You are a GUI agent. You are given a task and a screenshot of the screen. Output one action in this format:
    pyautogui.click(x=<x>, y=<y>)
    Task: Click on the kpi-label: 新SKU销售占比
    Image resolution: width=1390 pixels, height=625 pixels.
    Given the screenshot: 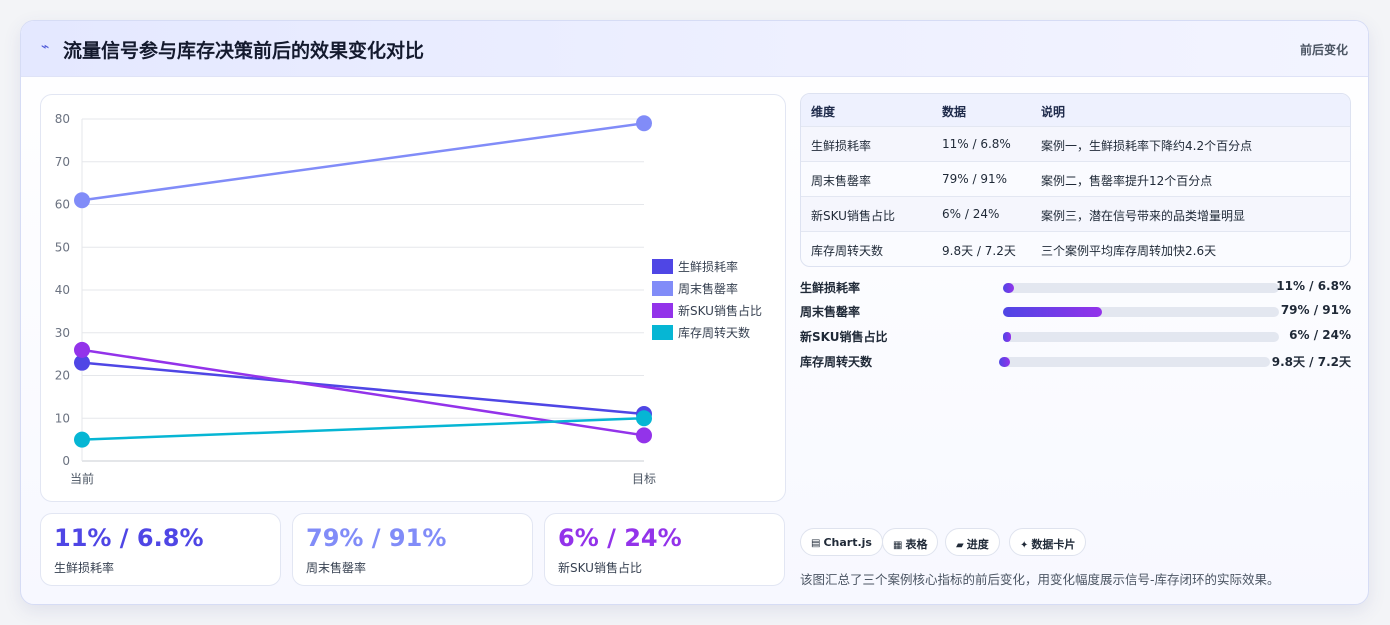 What is the action you would take?
    pyautogui.click(x=600, y=568)
    